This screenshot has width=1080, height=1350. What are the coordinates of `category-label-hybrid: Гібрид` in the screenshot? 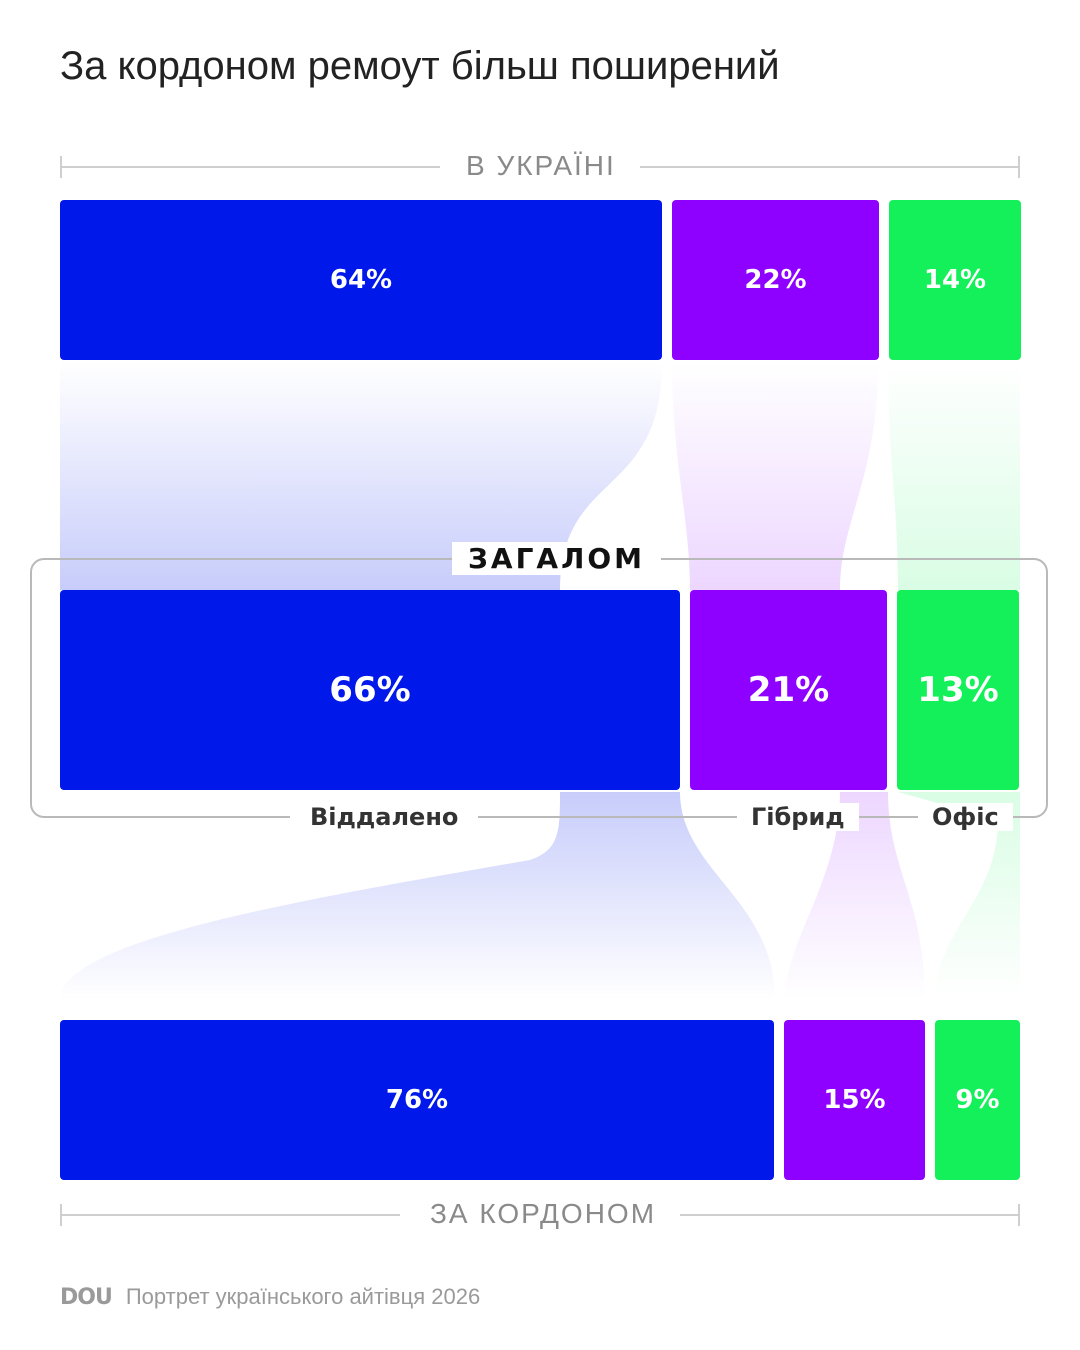 It's located at (798, 817).